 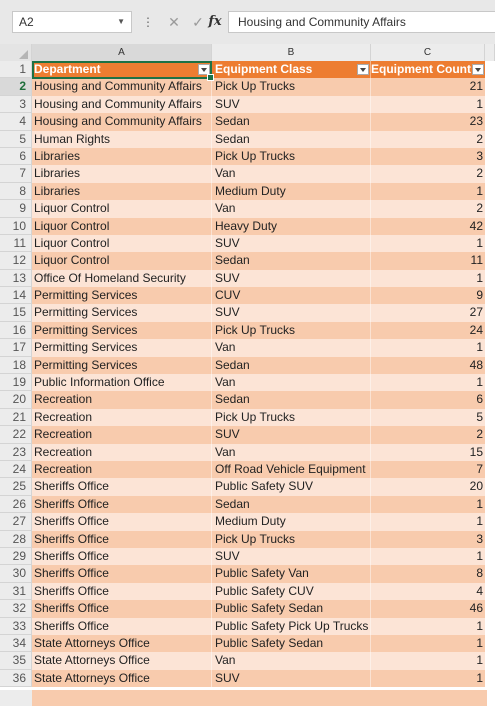 What do you see at coordinates (428, 591) in the screenshot?
I see `cell-equipment-count: 4` at bounding box center [428, 591].